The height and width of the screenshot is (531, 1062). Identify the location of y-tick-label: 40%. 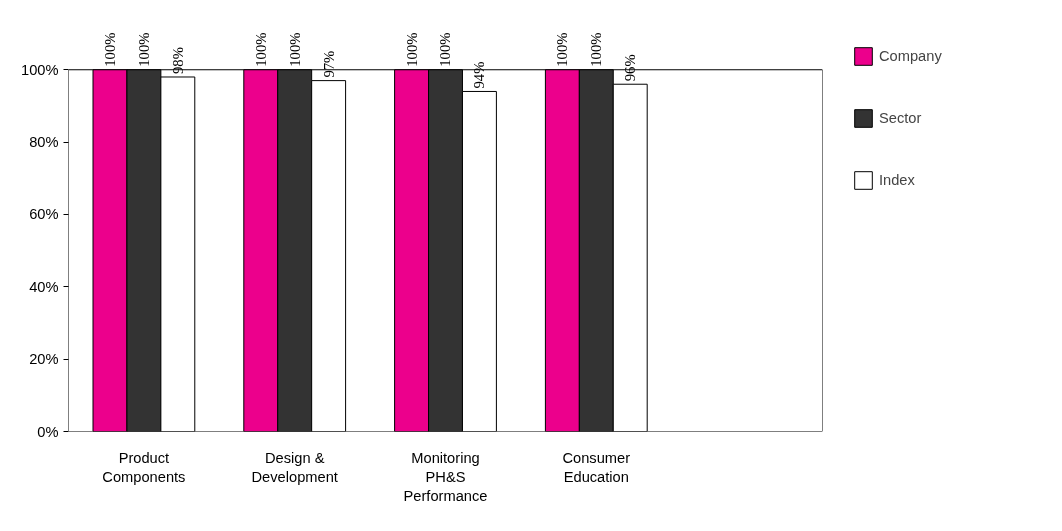
(44, 286).